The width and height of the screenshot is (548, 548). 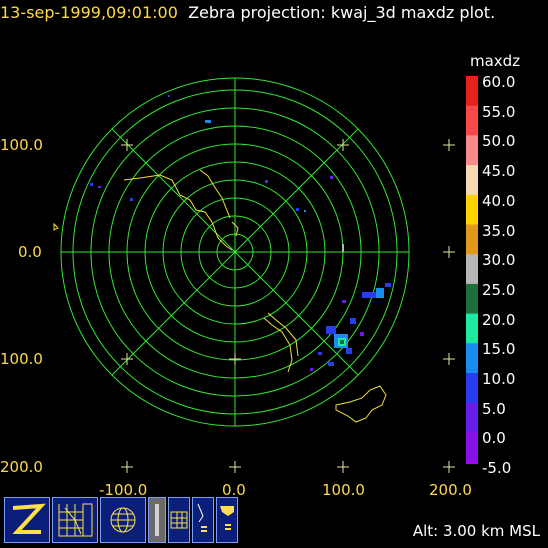 I want to click on map-icon, so click(x=202, y=517).